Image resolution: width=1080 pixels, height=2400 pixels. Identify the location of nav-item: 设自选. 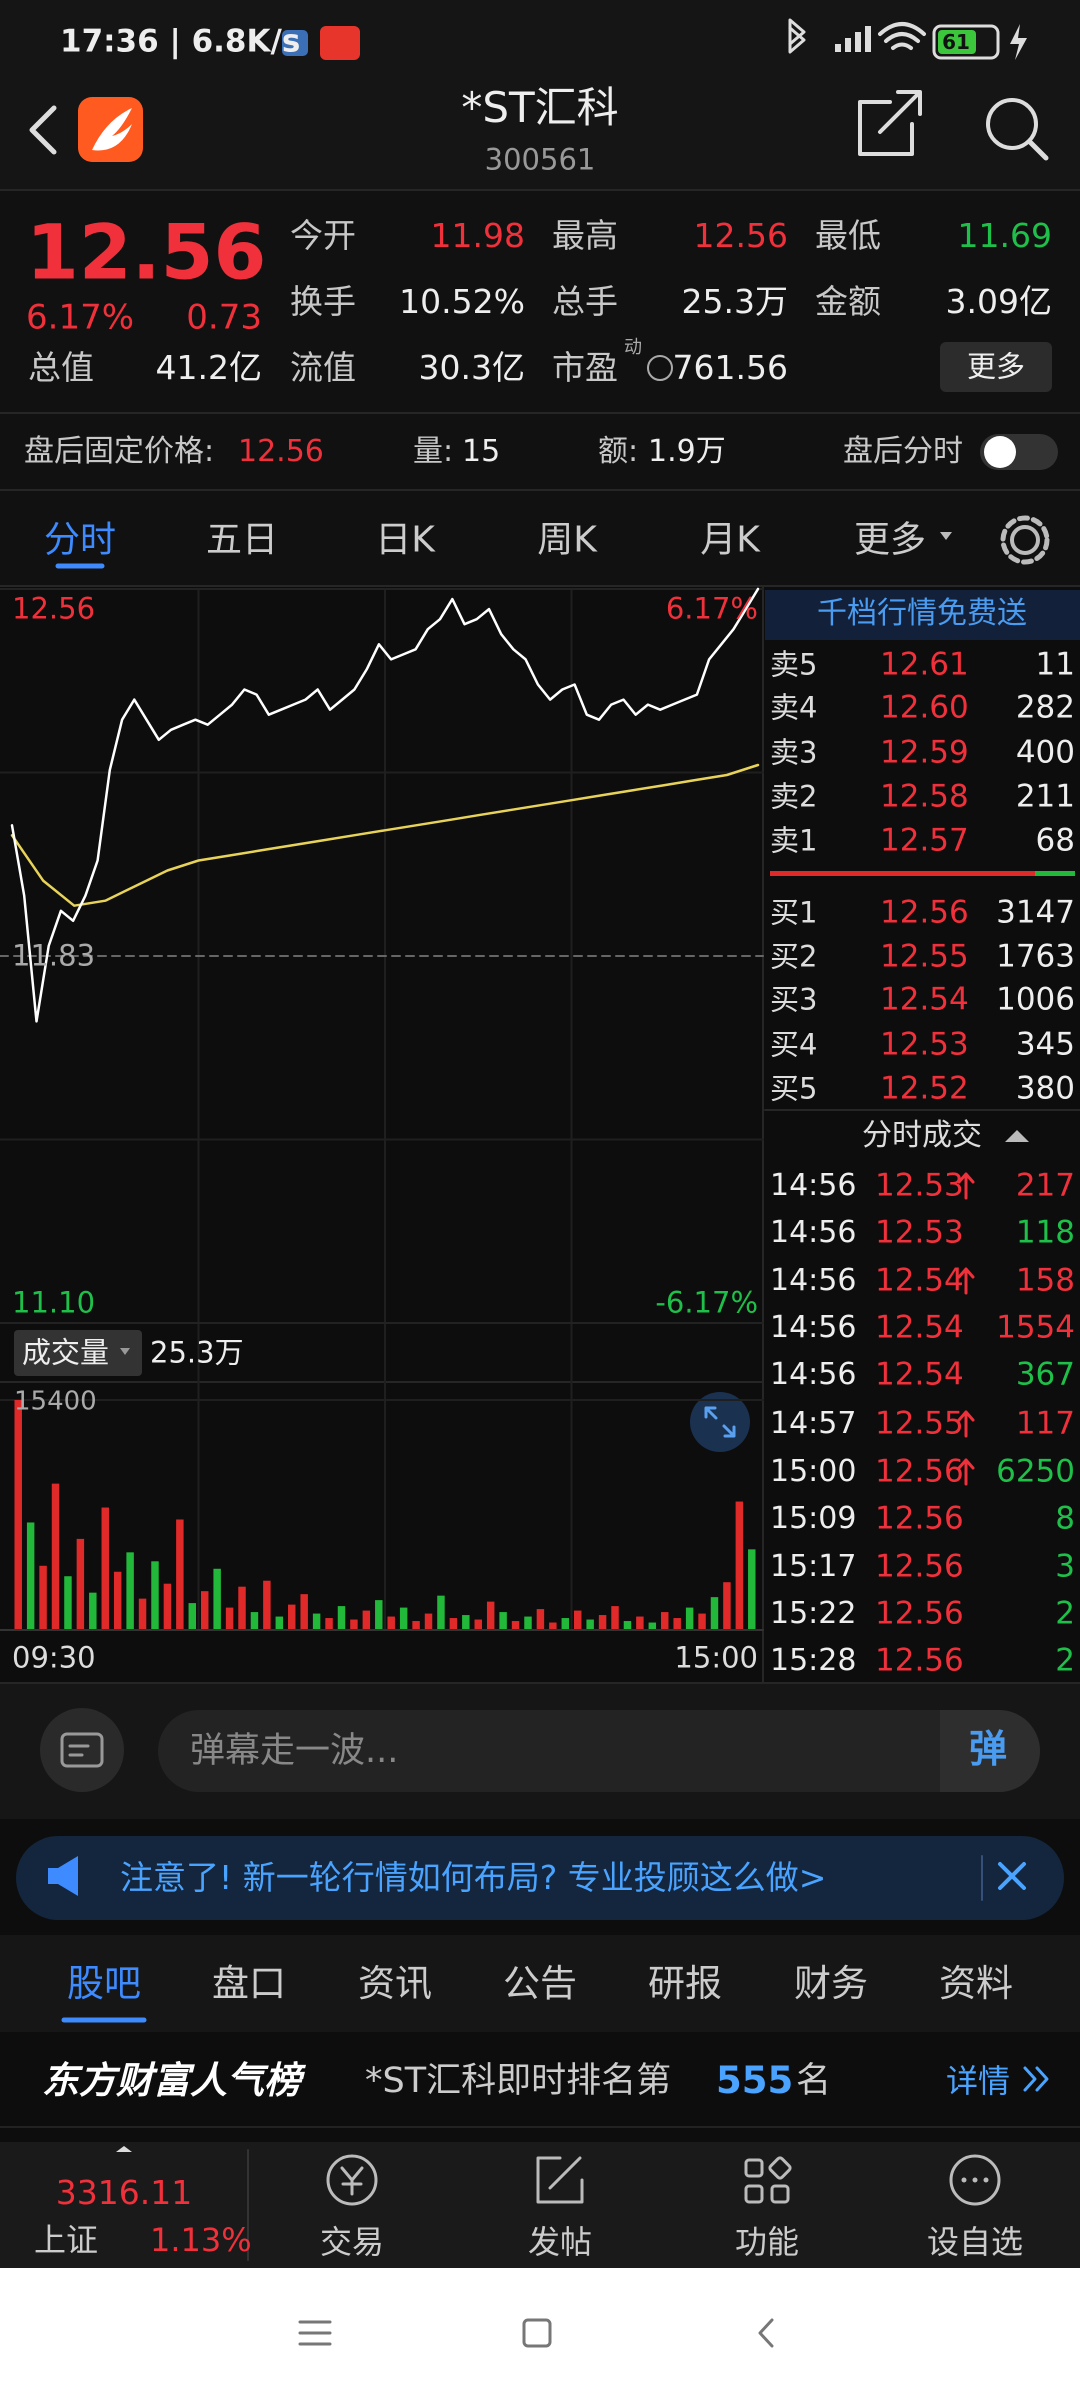
(975, 2241).